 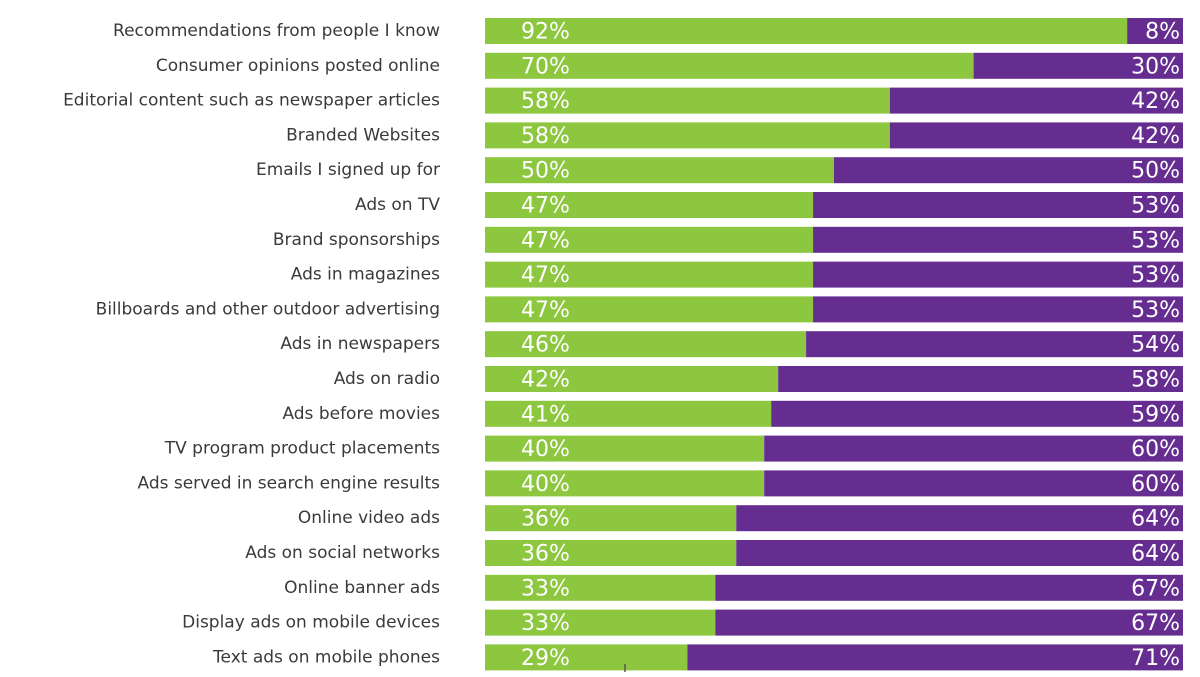 I want to click on value-label-series-2: 58%, so click(x=1155, y=380).